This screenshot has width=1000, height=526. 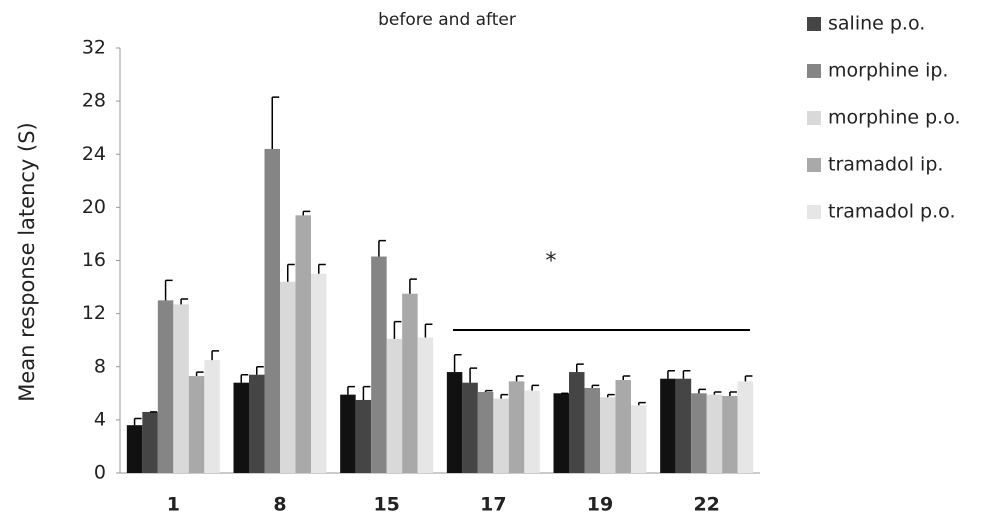 I want to click on y-tick-label: 12, so click(x=94, y=313).